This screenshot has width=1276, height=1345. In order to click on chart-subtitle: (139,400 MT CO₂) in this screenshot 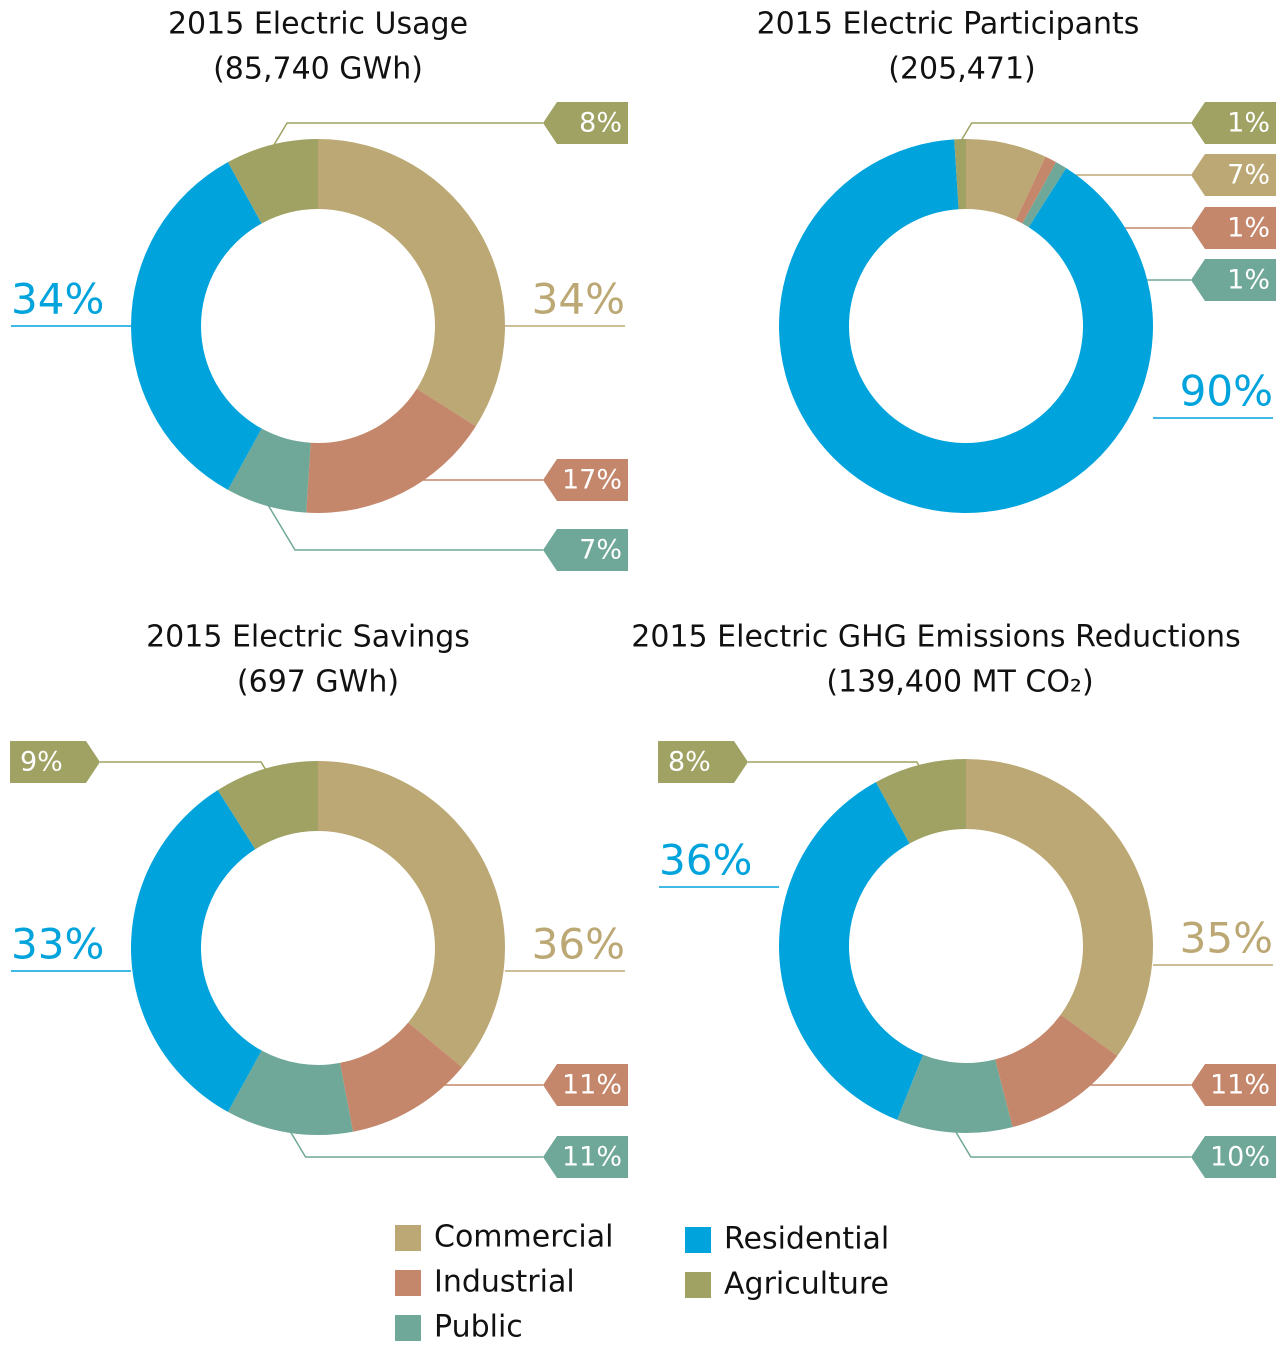, I will do `click(959, 682)`.